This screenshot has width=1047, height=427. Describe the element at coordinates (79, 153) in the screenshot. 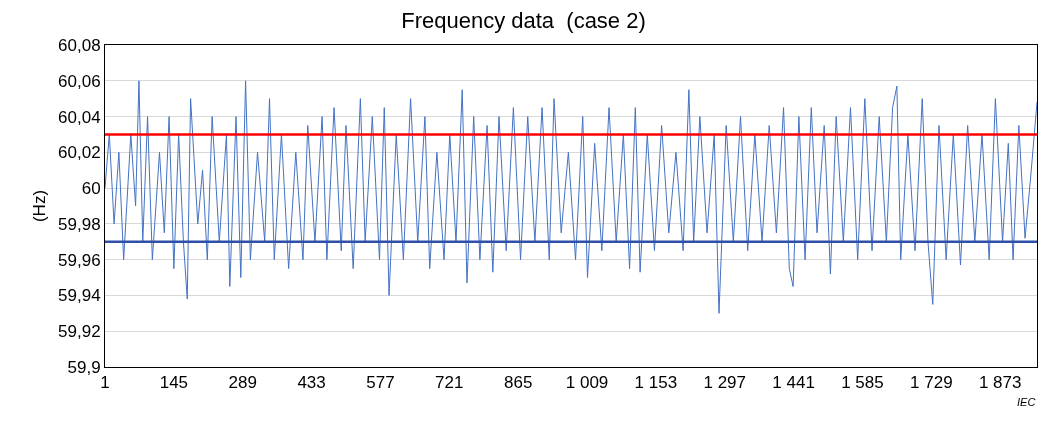

I see `y-tick-label: 60,02` at that location.